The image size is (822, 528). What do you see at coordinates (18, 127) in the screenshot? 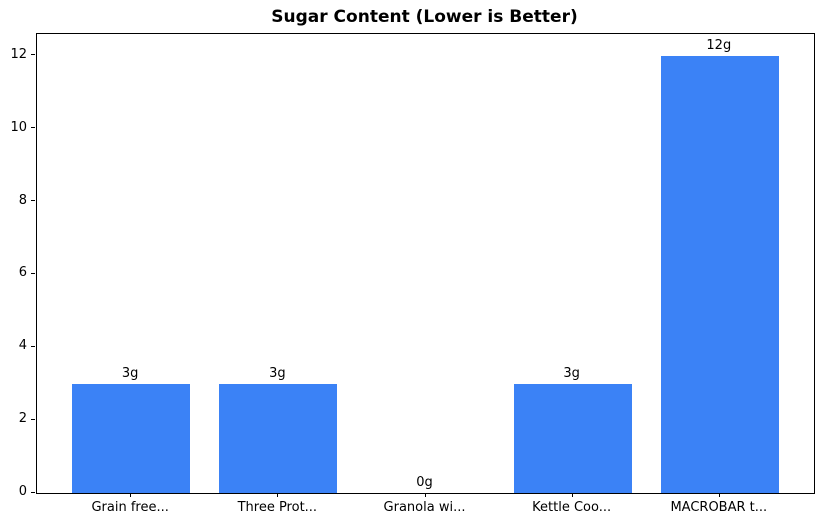
I see `y-tick-label: 10` at bounding box center [18, 127].